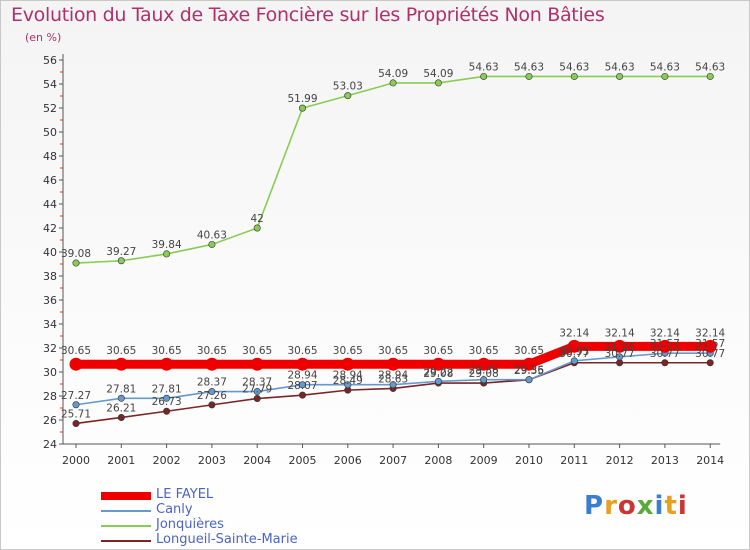 Image resolution: width=750 pixels, height=550 pixels. Describe the element at coordinates (50, 204) in the screenshot. I see `y-tick-label: 44` at that location.